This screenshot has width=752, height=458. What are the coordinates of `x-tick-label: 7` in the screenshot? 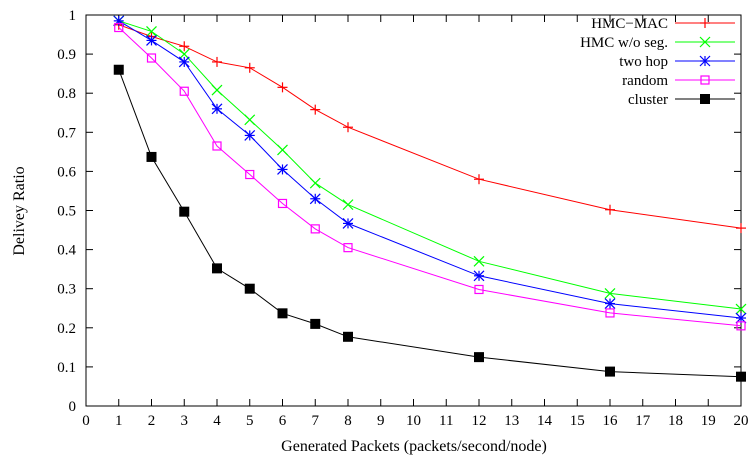 It's located at (316, 421).